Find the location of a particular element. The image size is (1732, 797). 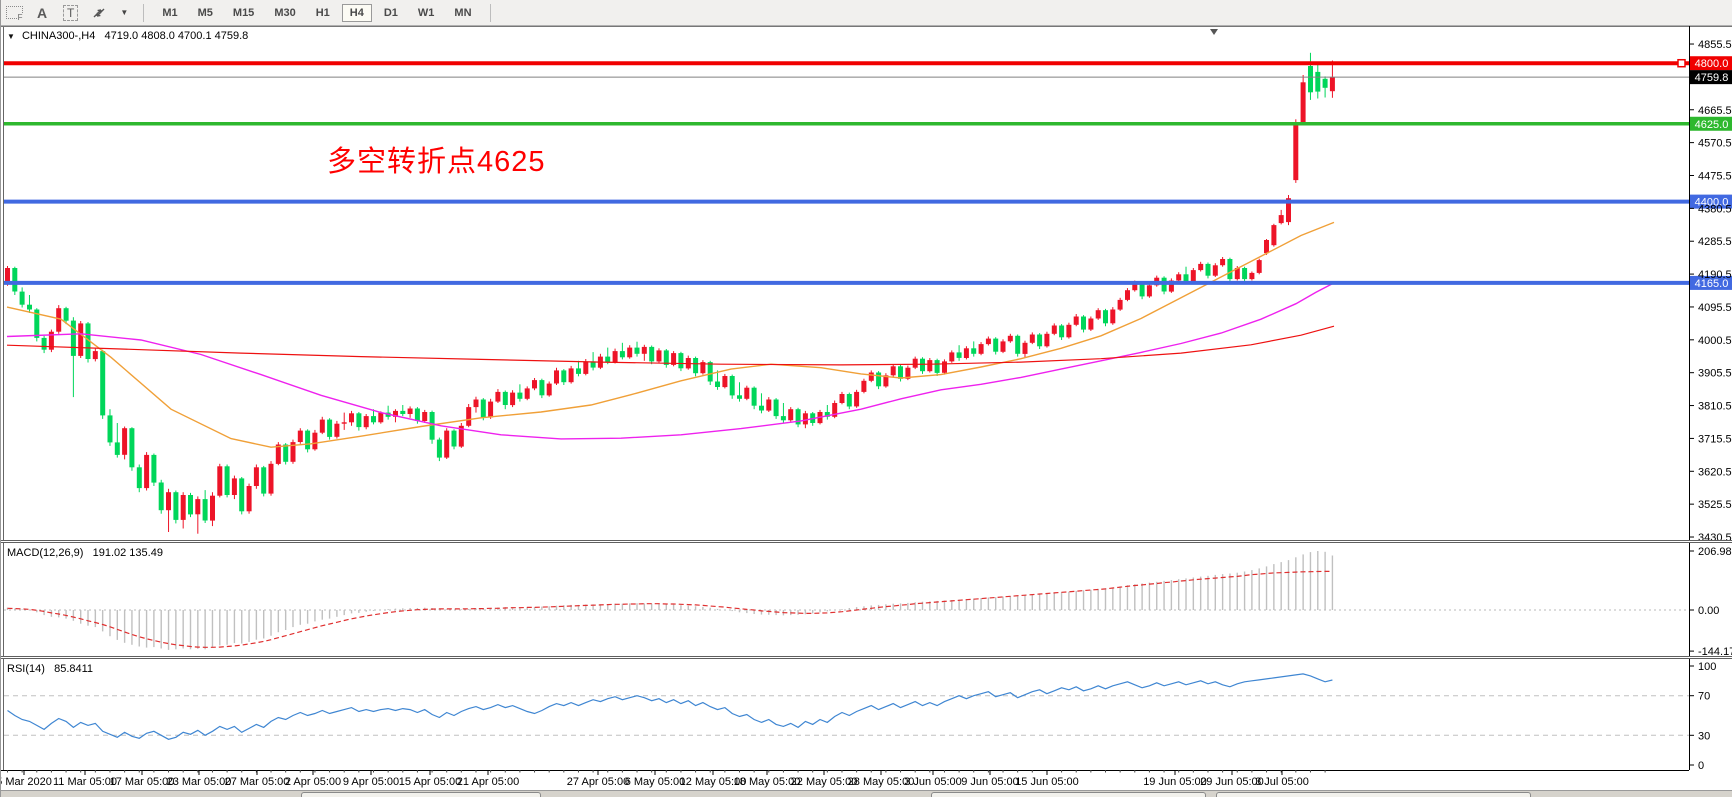

svg-text: 3 Jun 05:00 is located at coordinates (933, 782).